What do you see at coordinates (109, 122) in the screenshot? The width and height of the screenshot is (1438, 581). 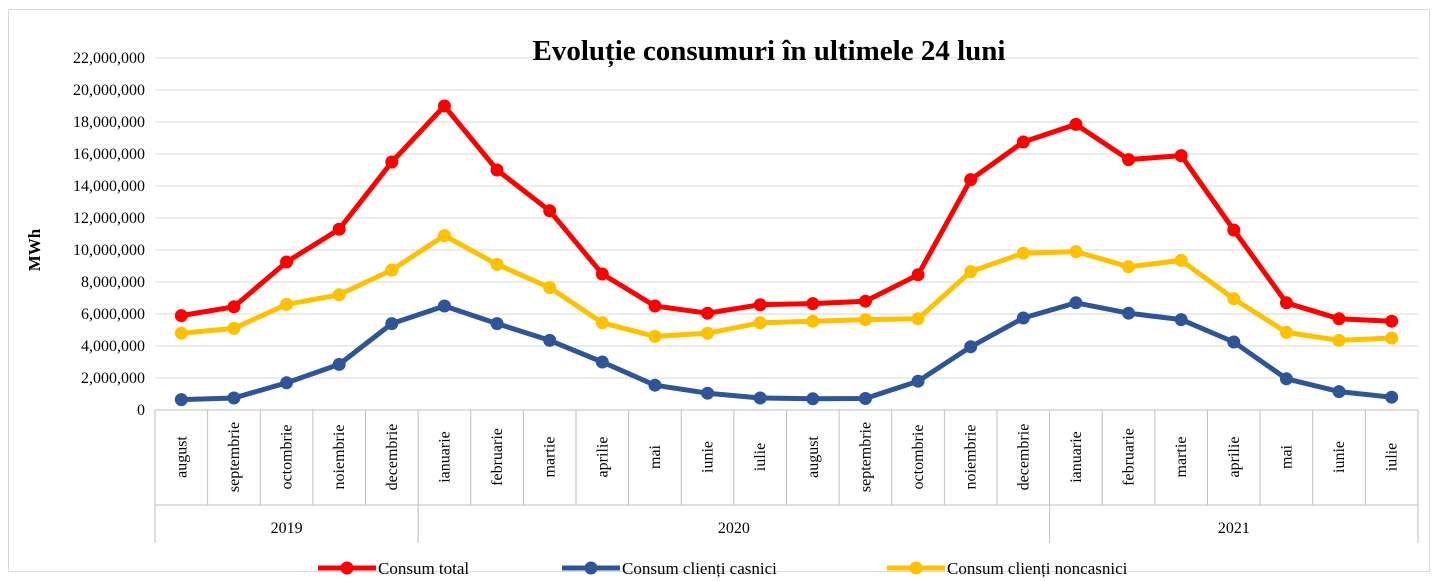 I see `y-tick-label: 18,000,000` at bounding box center [109, 122].